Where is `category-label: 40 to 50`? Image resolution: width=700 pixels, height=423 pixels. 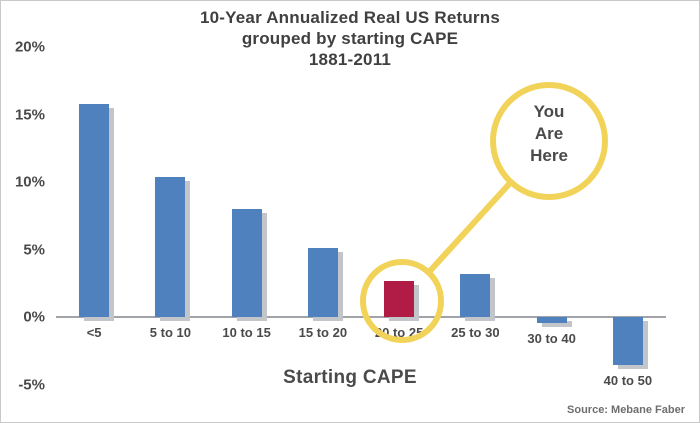
category-label: 40 to 50 is located at coordinates (628, 380).